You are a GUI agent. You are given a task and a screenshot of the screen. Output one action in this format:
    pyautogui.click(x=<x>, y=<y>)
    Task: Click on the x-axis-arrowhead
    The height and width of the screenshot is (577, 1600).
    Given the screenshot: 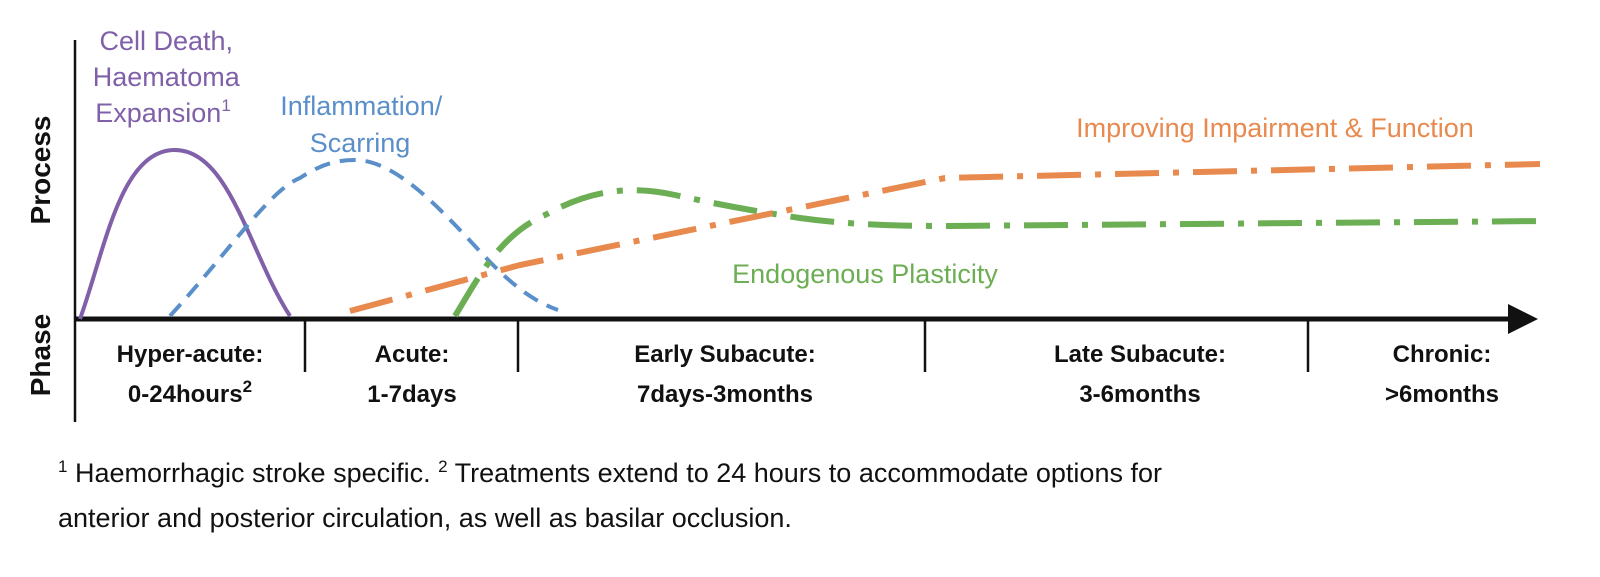 What is the action you would take?
    pyautogui.click(x=1523, y=319)
    